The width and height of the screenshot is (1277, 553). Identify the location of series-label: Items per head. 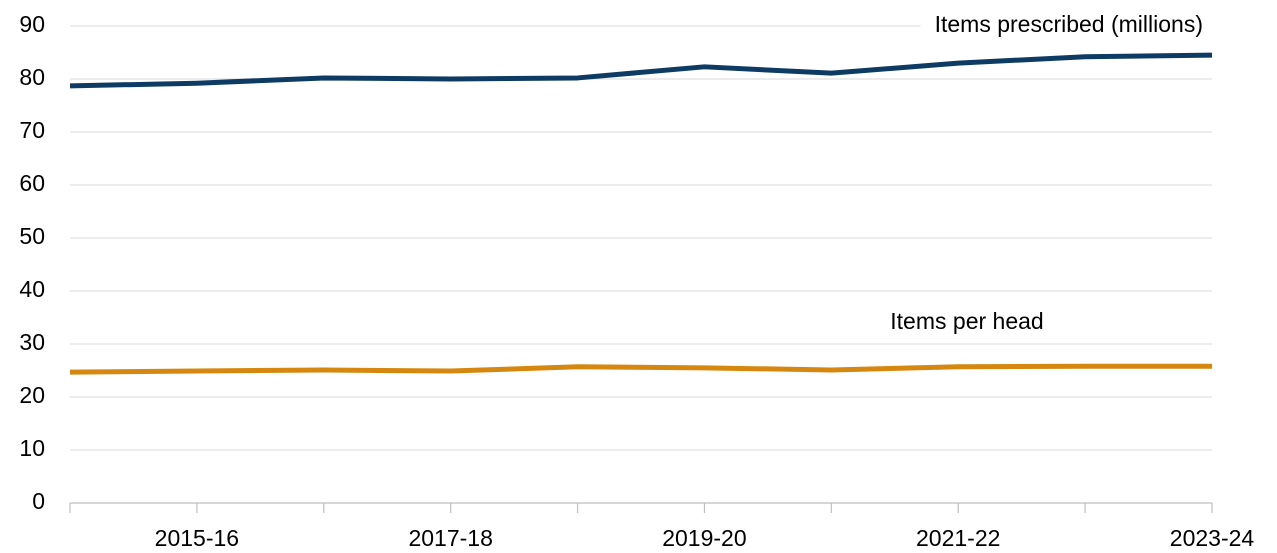
(966, 321).